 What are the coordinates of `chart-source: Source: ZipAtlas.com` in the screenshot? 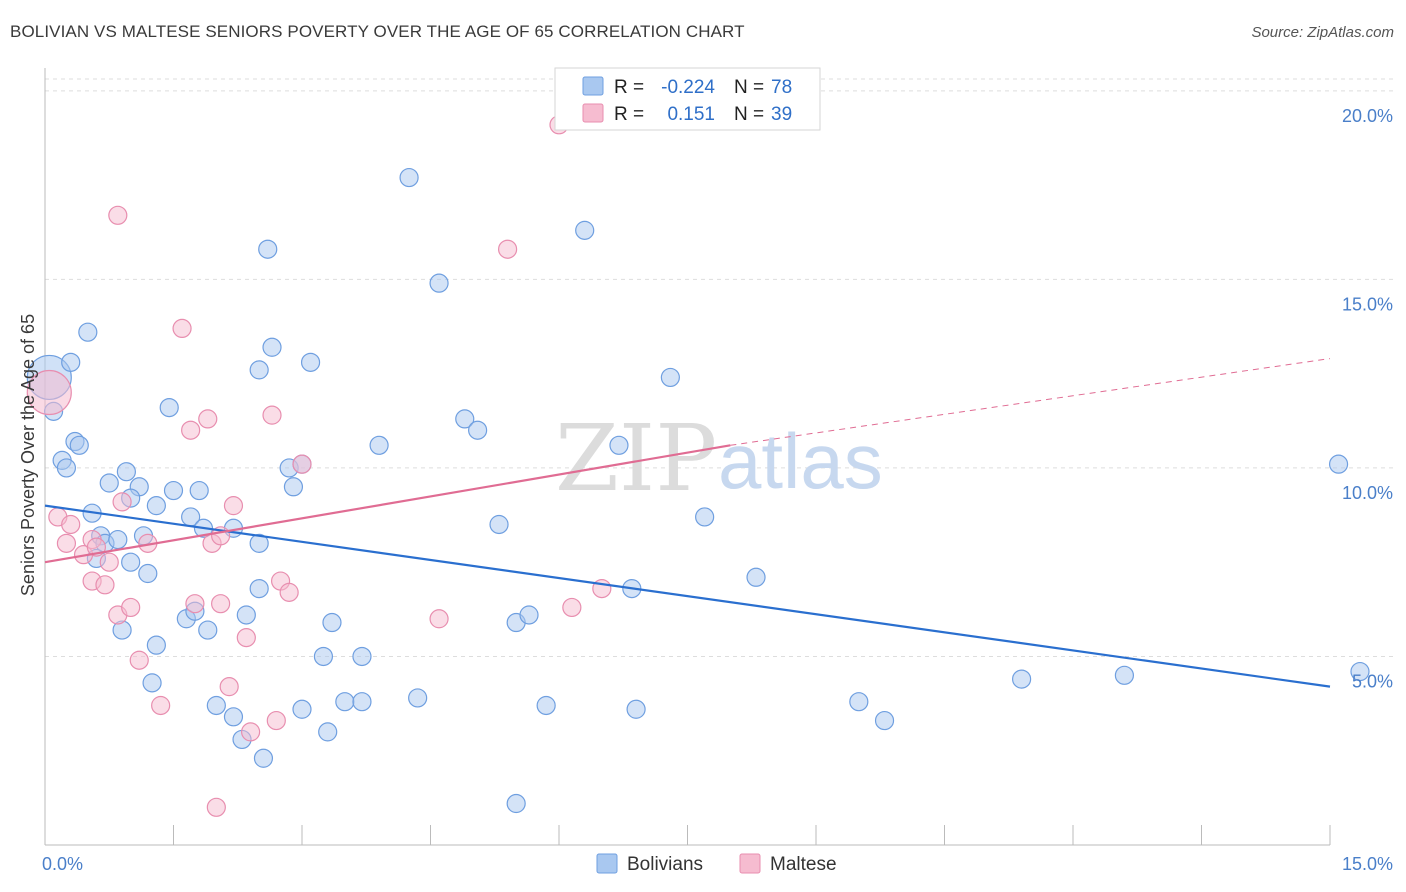 It's located at (1322, 32).